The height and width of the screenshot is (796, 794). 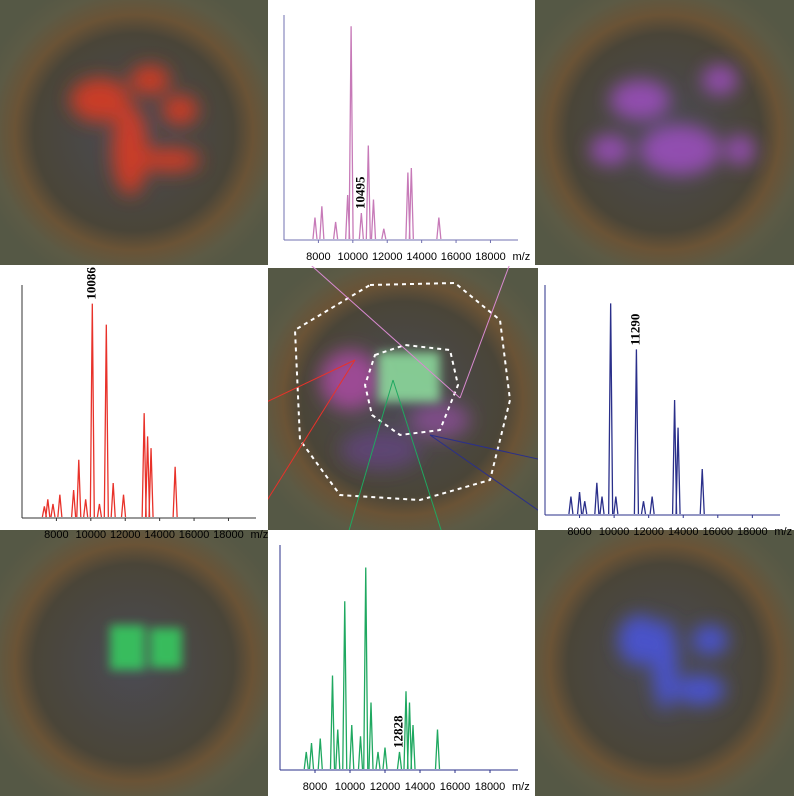 What do you see at coordinates (134, 132) in the screenshot?
I see `image-top-left` at bounding box center [134, 132].